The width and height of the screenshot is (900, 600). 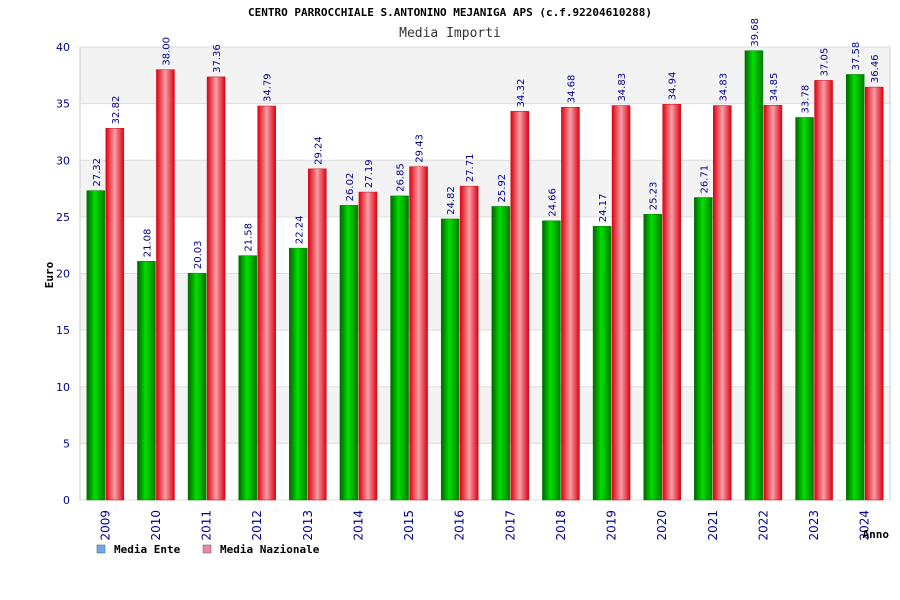 What do you see at coordinates (470, 168) in the screenshot?
I see `value-label: 27.71` at bounding box center [470, 168].